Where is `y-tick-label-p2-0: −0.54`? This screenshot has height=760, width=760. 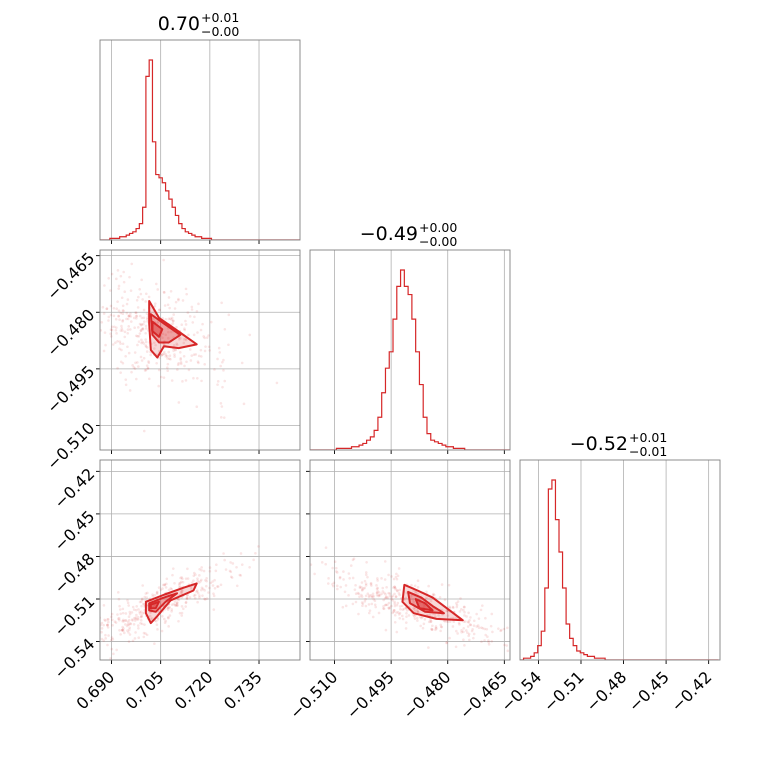
y-tick-label-p2-0: −0.54 is located at coordinates (74, 658).